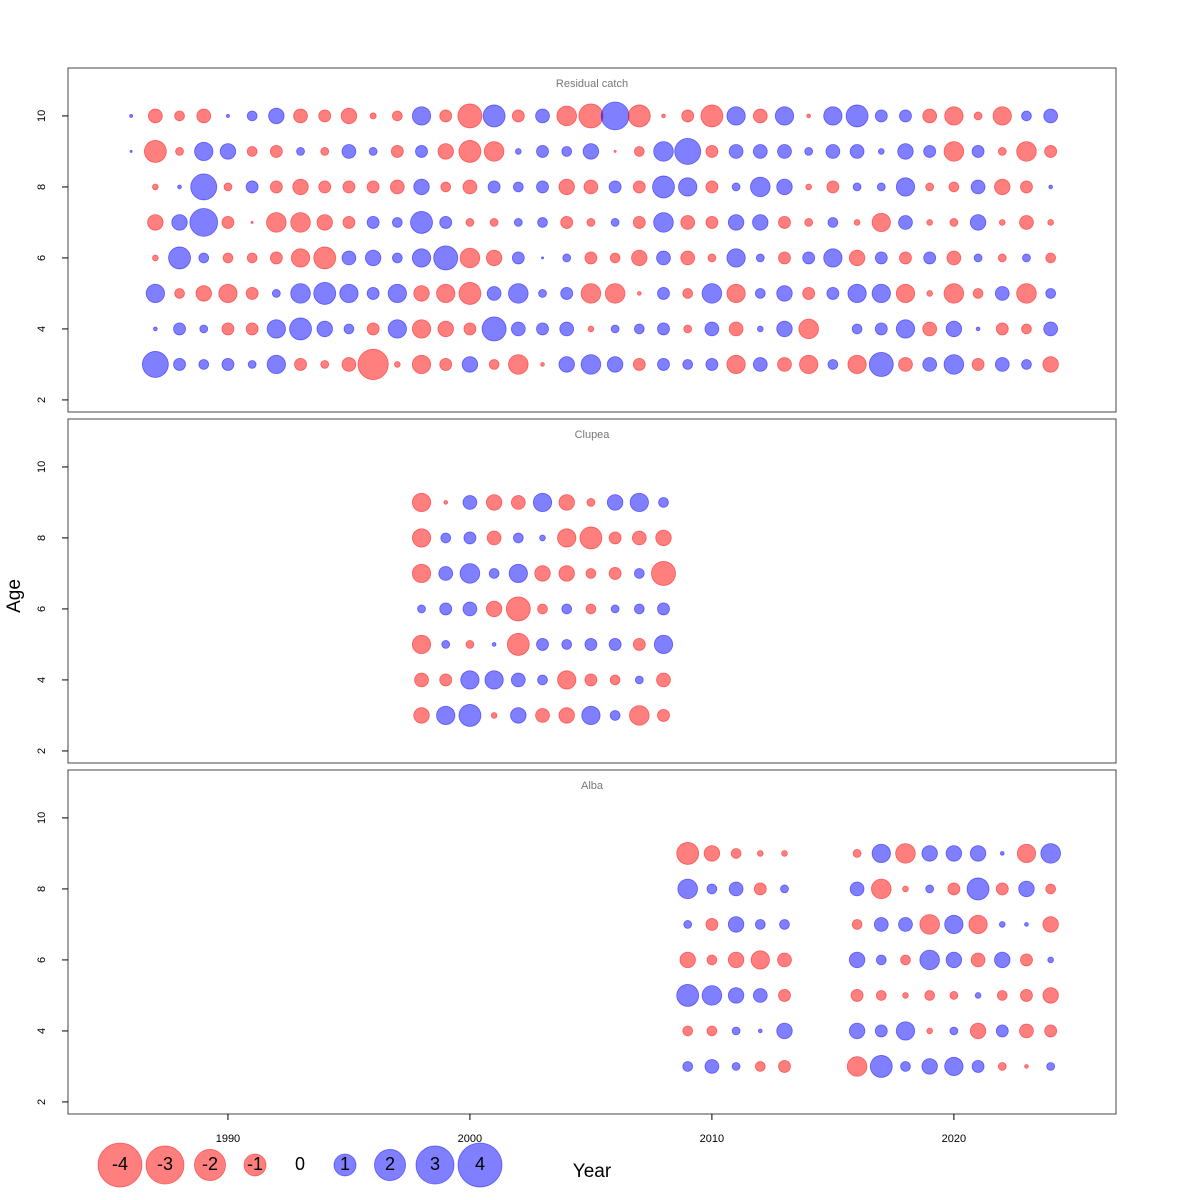  Describe the element at coordinates (165, 1165) in the screenshot. I see `legend-bubble` at that location.